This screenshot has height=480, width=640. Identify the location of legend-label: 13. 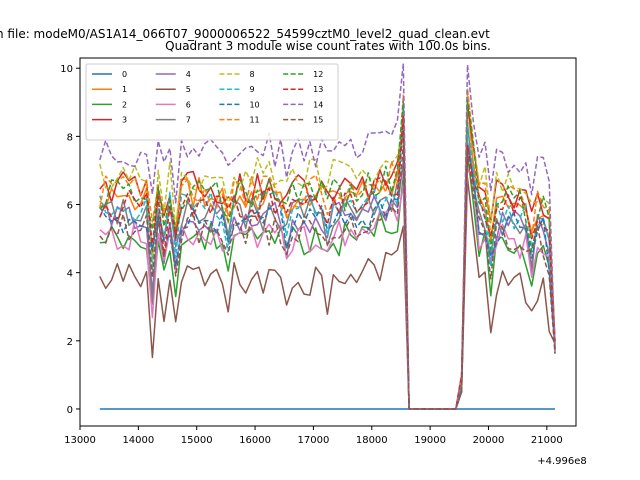
(318, 89).